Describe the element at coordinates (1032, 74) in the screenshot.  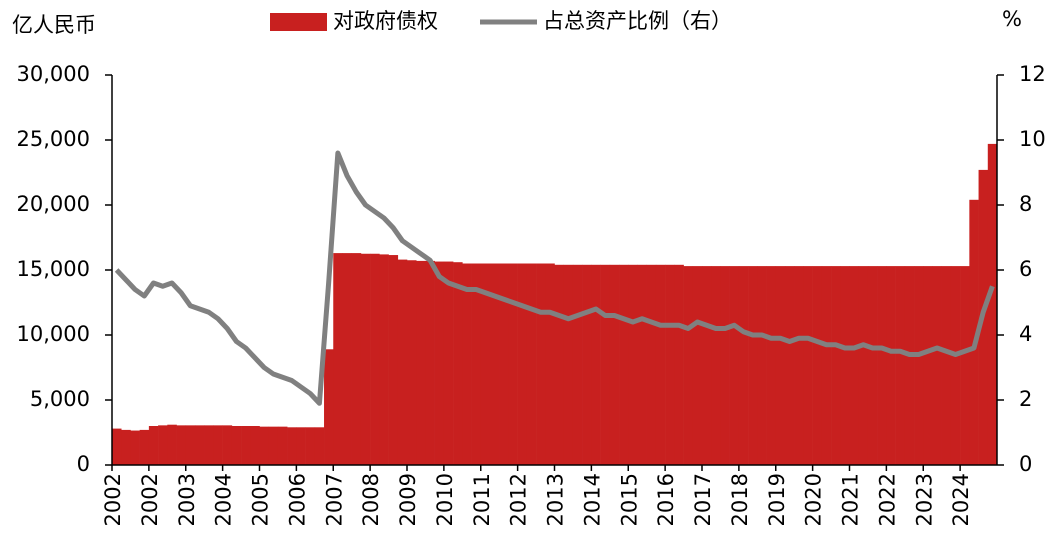
I see `y2-tick-label: 12` at that location.